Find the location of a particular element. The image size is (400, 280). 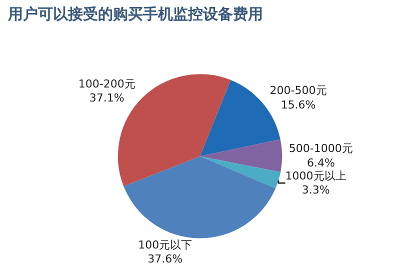

slice-label: 1000元以上 is located at coordinates (315, 175).